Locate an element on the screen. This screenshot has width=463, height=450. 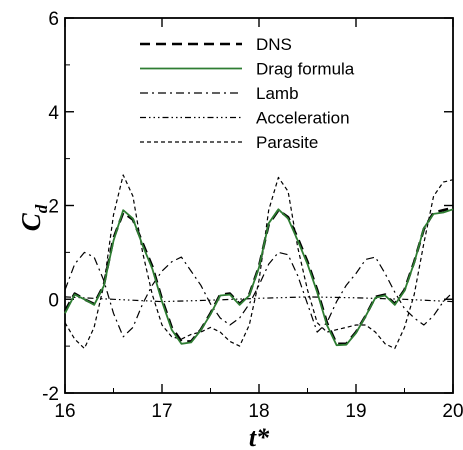
y-tick-label: 6 is located at coordinates (53, 19).